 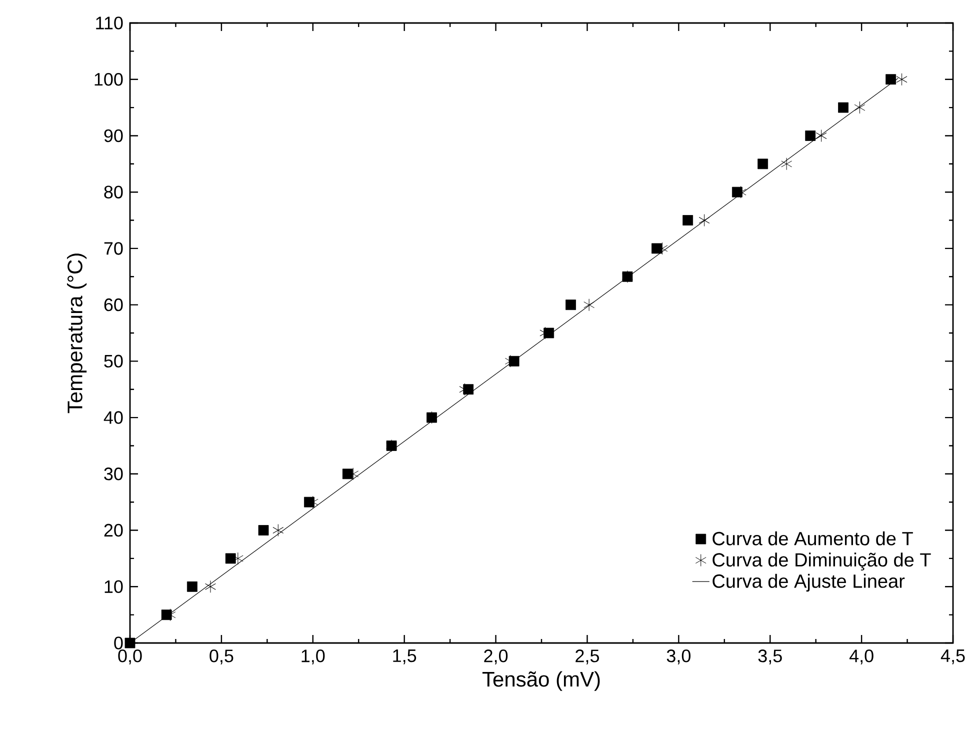 What do you see at coordinates (113, 192) in the screenshot?
I see `y-tick-label: 80` at bounding box center [113, 192].